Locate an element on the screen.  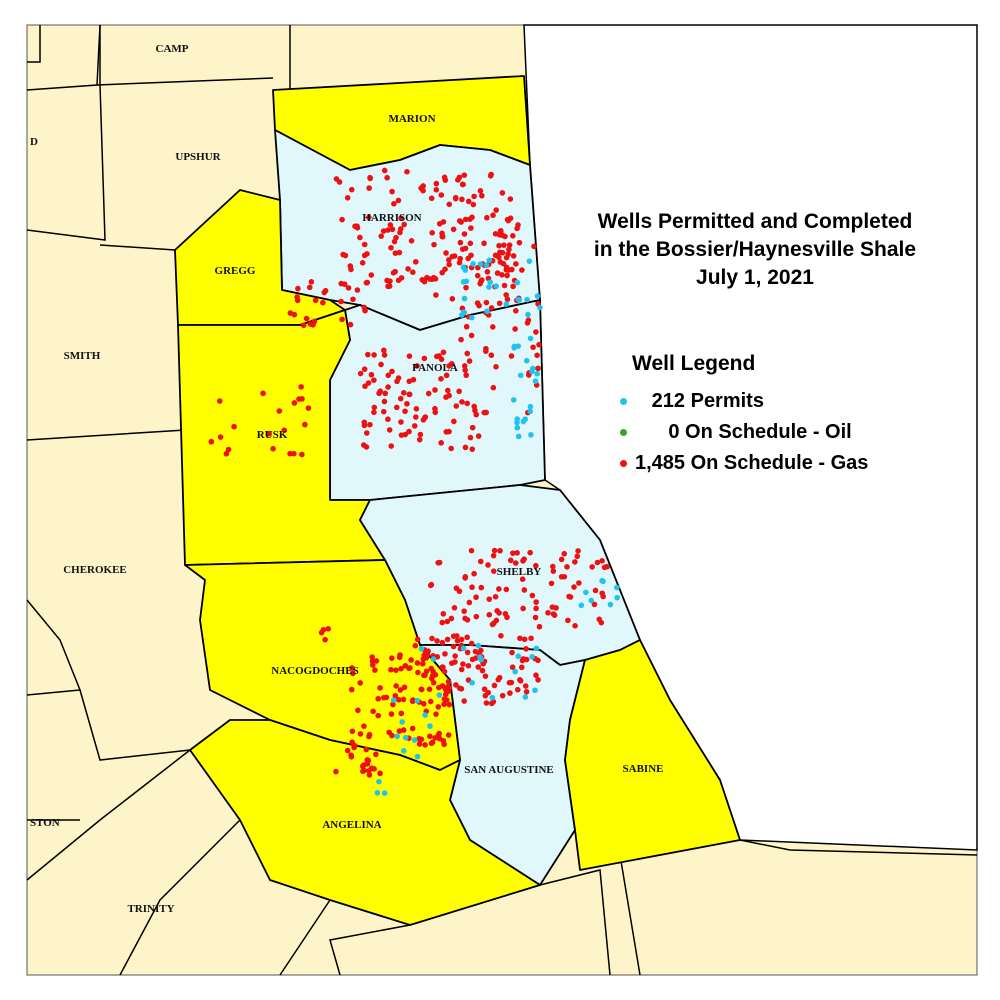
title-line-2: in the Bossier/Haynesville Shale is located at coordinates (755, 249).